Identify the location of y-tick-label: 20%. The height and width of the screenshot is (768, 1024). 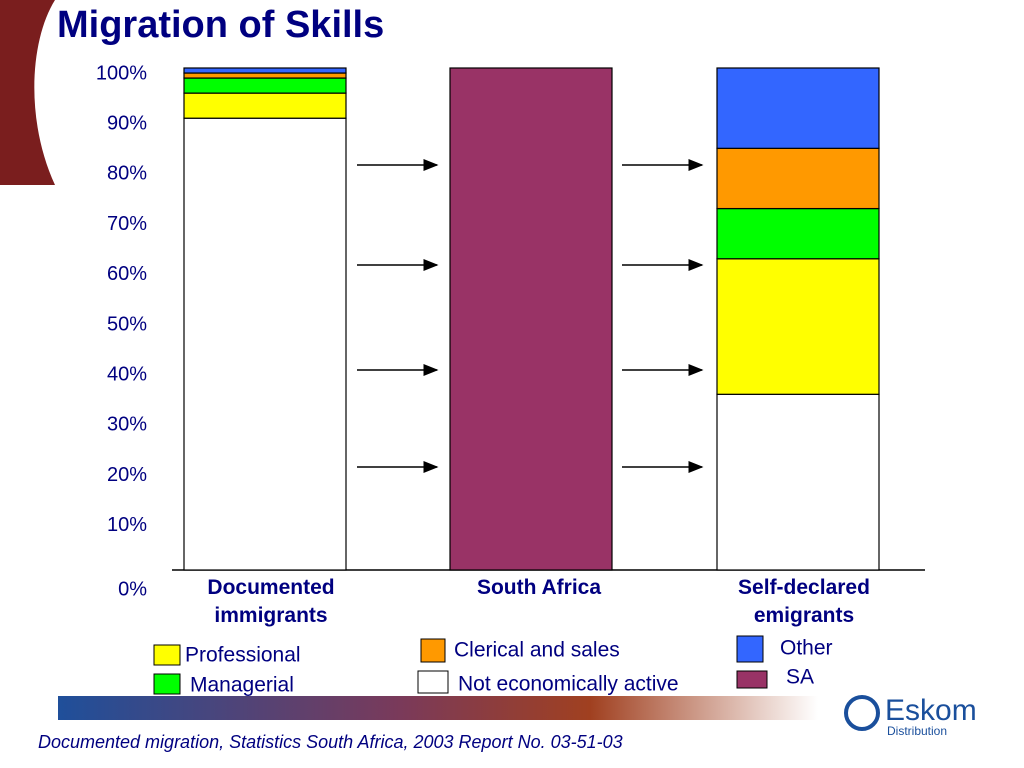
(127, 475).